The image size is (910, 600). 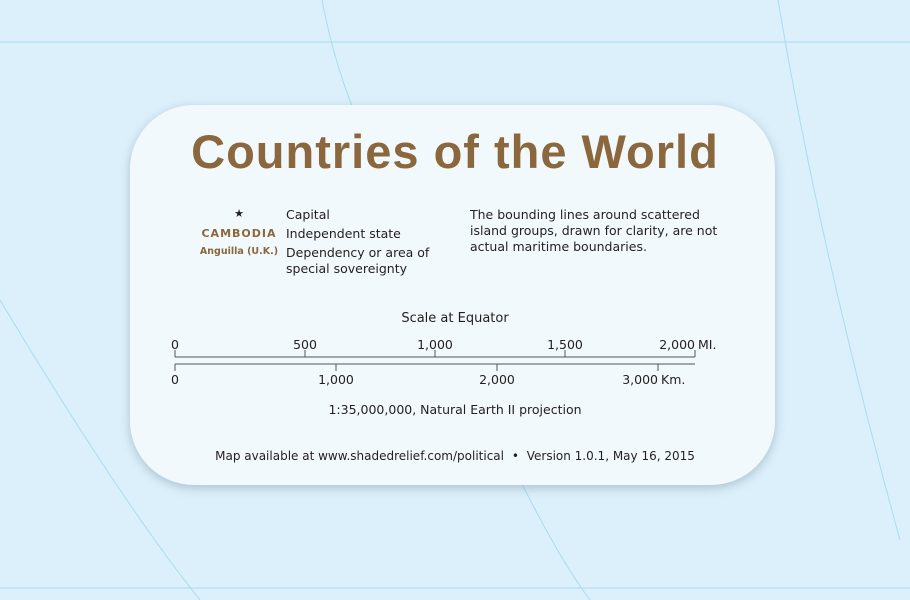 I want to click on km-tick-label: 1,000, so click(x=336, y=379).